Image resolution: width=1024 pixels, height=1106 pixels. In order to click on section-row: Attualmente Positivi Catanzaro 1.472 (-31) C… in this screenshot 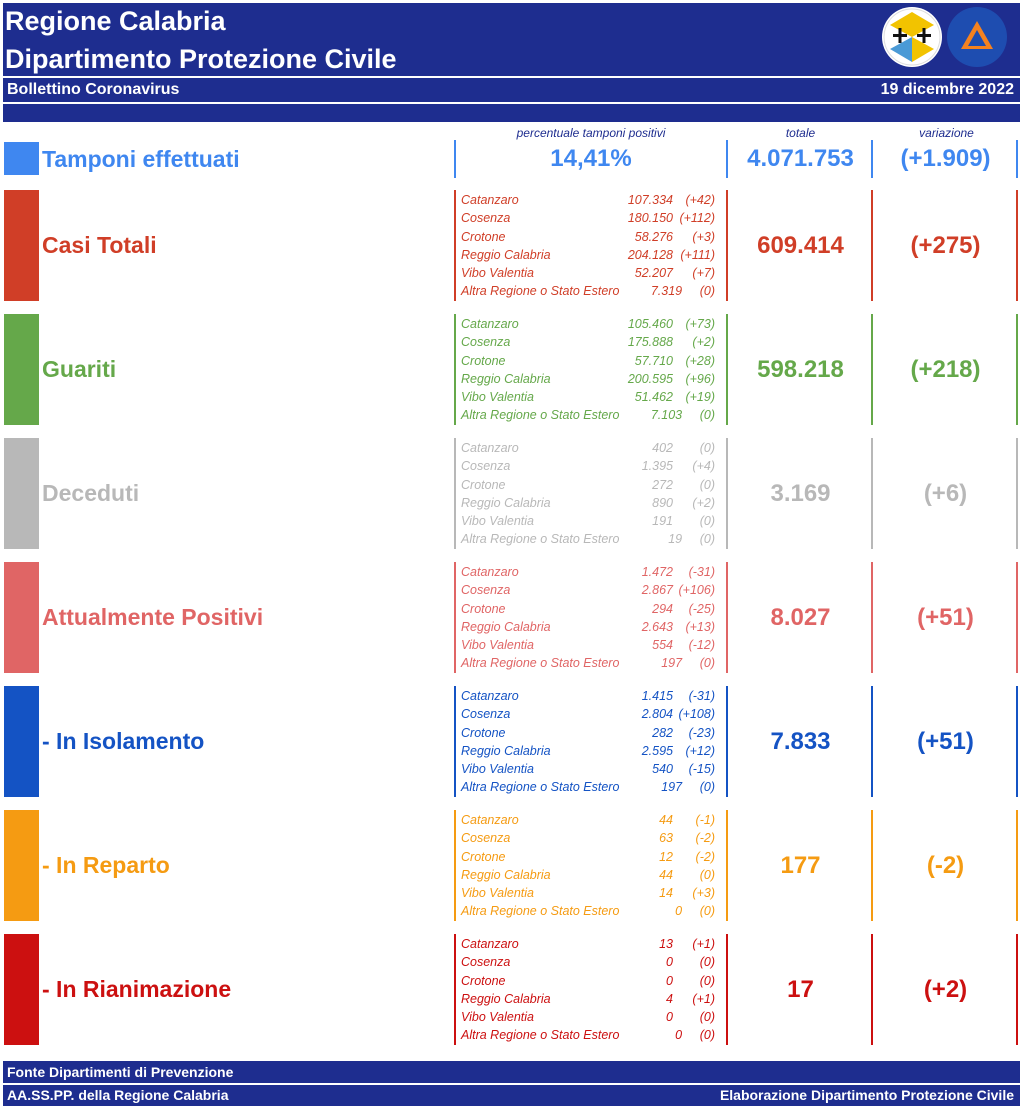, I will do `click(512, 617)`.